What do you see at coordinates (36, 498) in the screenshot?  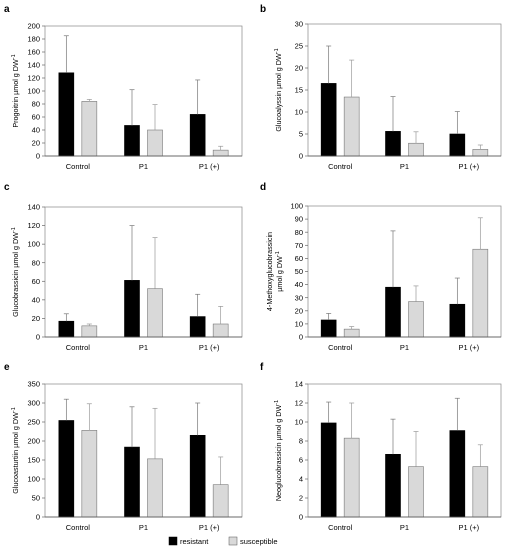 I see `y-tick-label: 50` at bounding box center [36, 498].